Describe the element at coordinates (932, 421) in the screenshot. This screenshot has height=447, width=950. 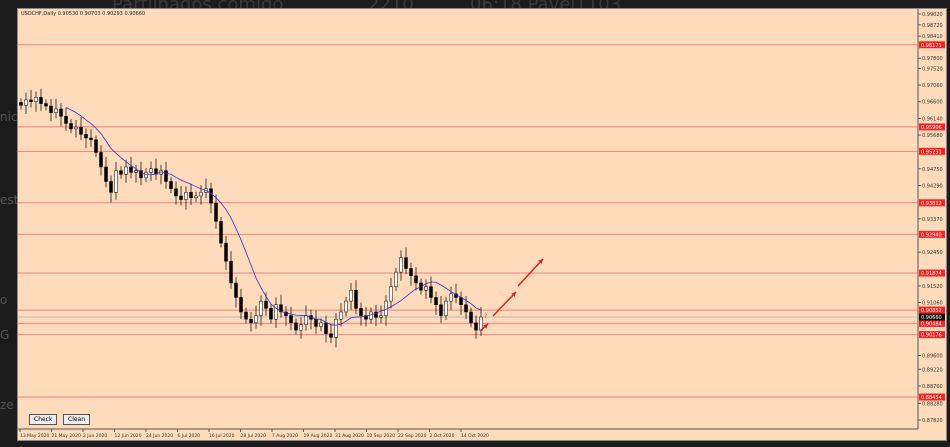
I see `y-tick-label: 0.87820` at that location.